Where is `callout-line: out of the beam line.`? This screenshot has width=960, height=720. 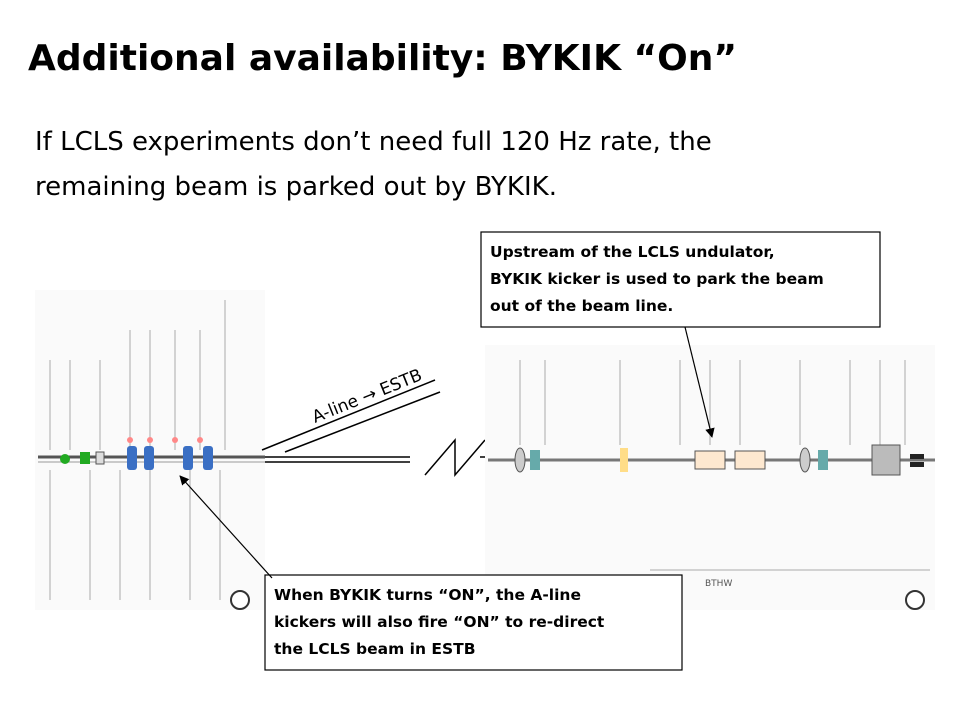 callout-line: out of the beam line. is located at coordinates (581, 306).